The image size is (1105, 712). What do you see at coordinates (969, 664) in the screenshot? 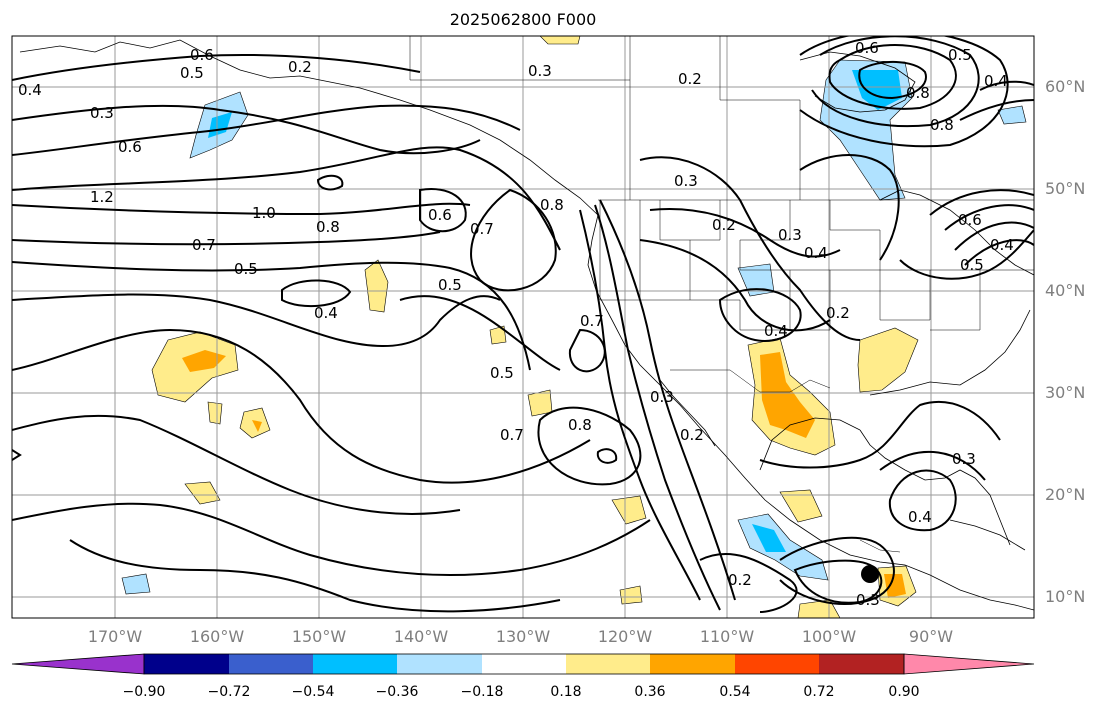
I see `colorbar-extend-right` at bounding box center [969, 664].